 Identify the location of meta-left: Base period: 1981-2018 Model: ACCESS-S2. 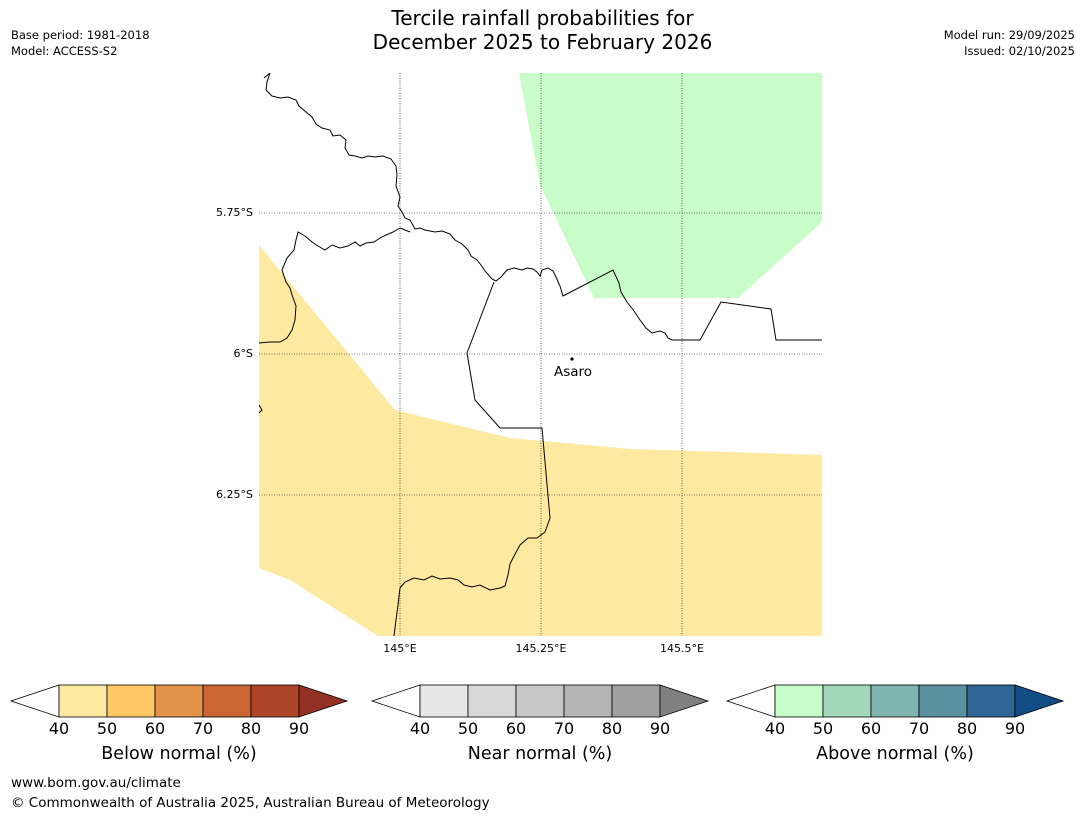
(80, 43).